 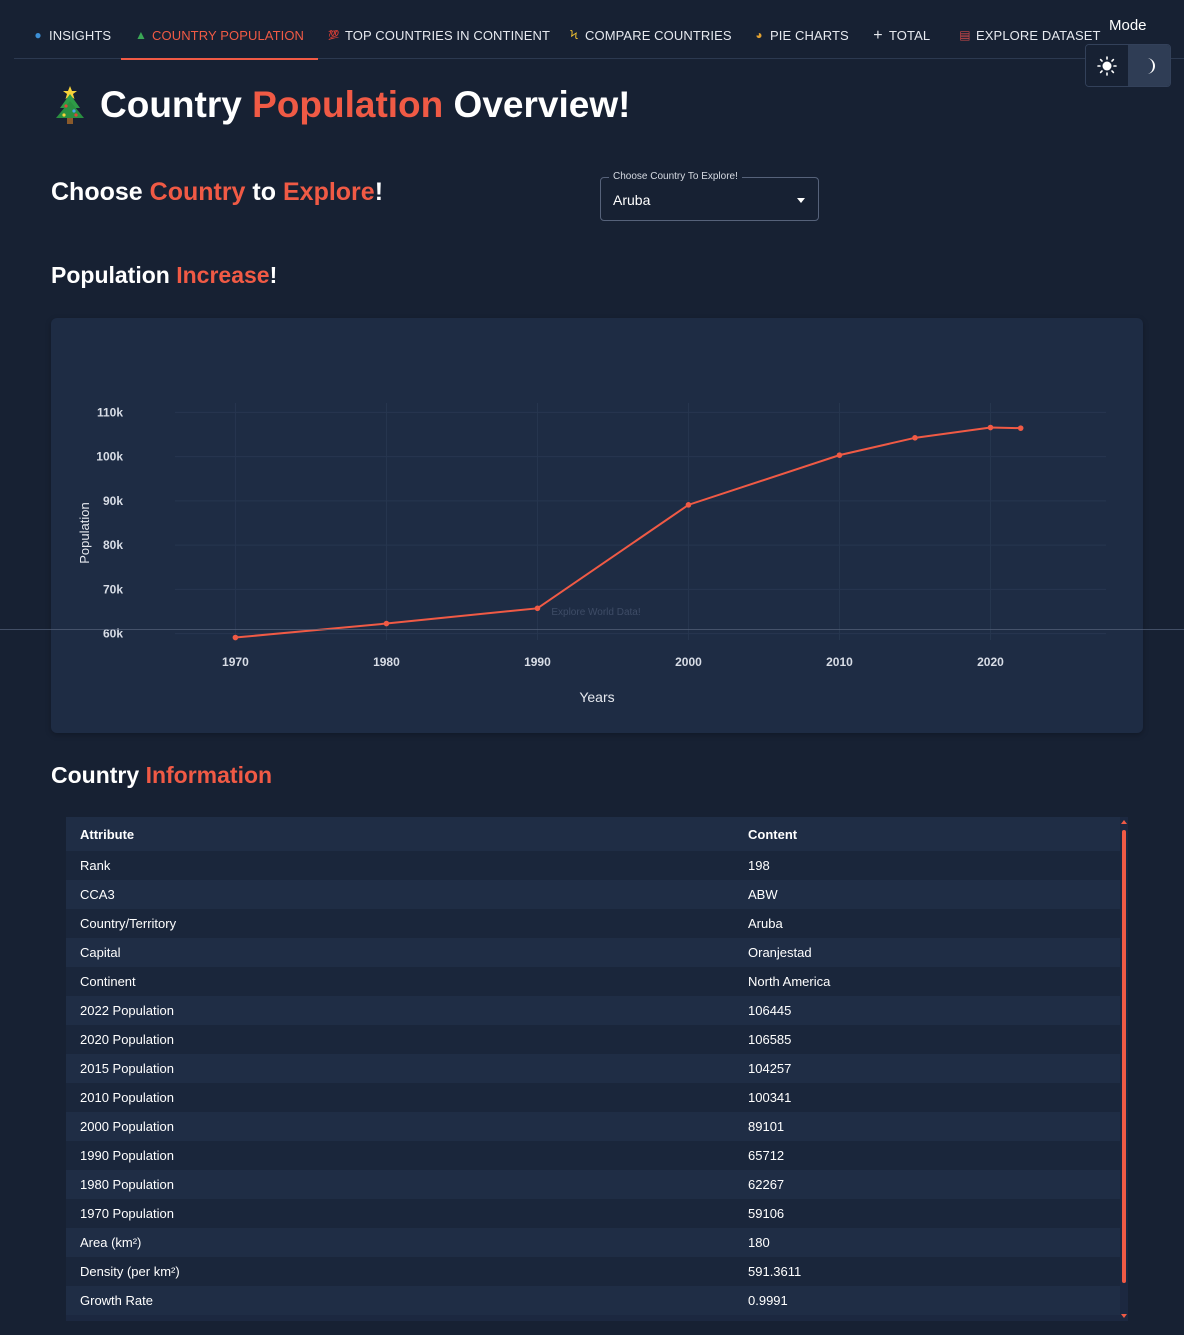 What do you see at coordinates (650, 40) in the screenshot?
I see `tab-compare-countries: ϟ COMPARE COUNTRIES` at bounding box center [650, 40].